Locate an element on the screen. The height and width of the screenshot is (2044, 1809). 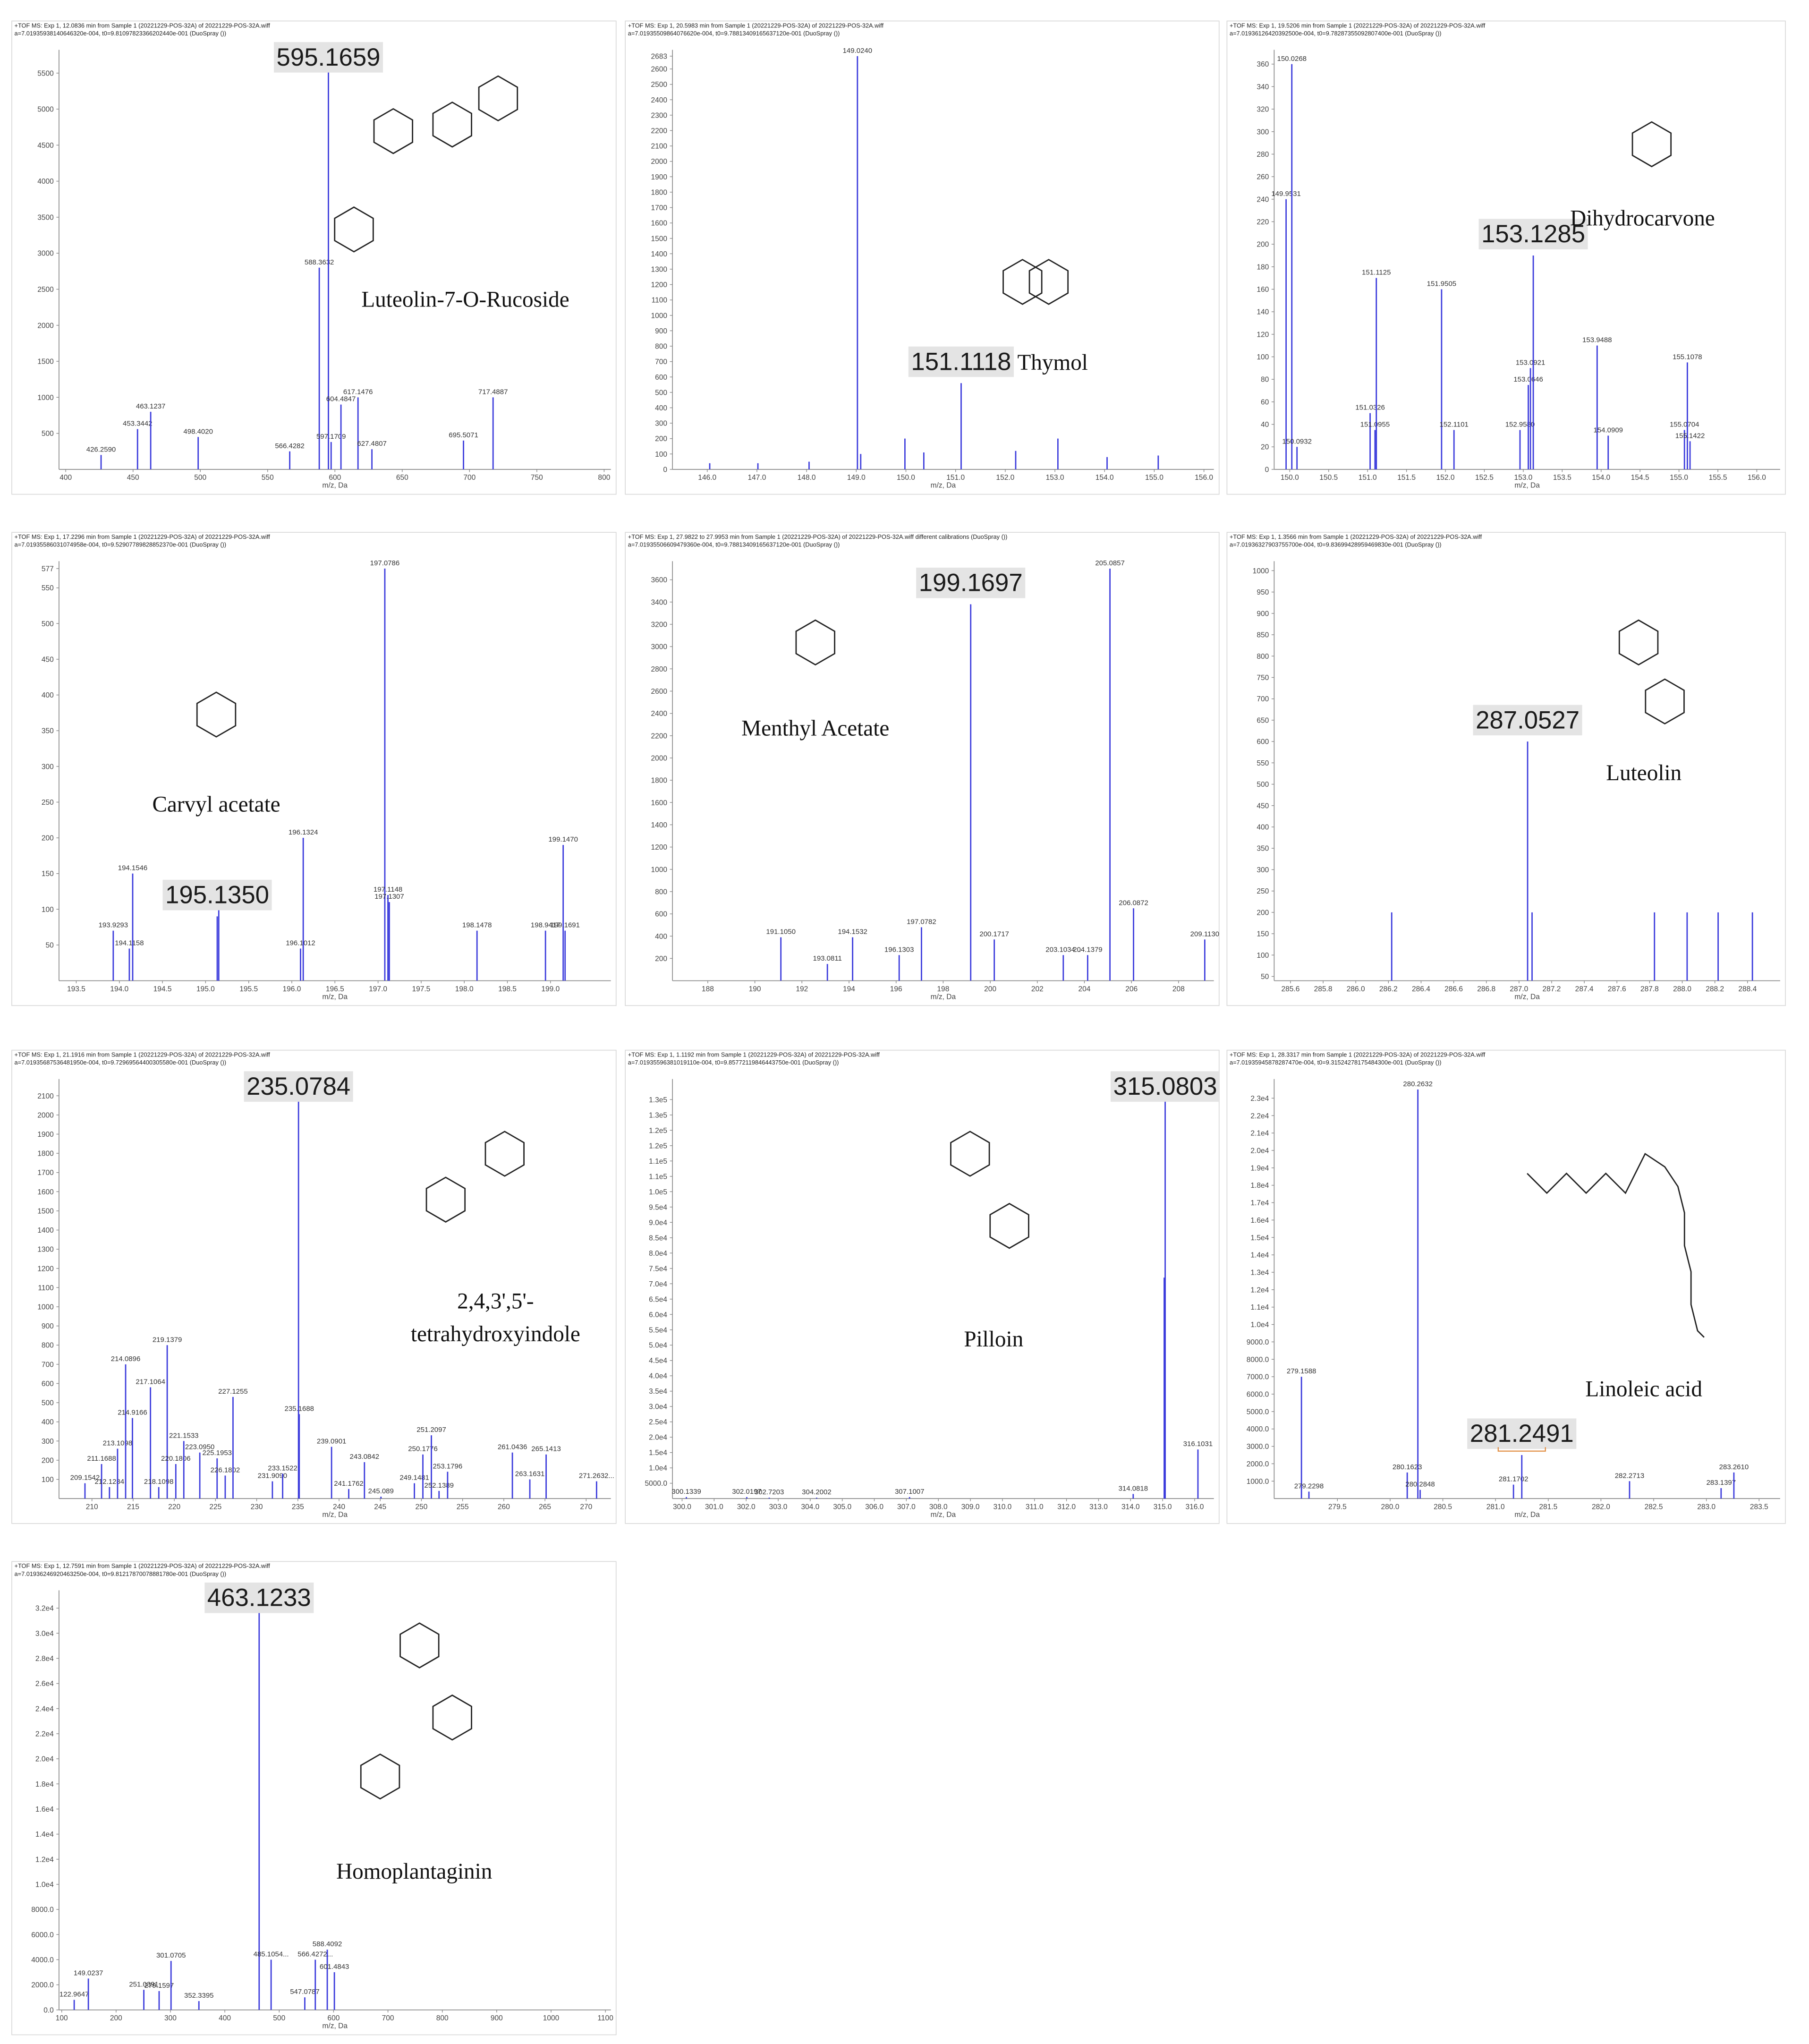
x-tick-label: 196.5 is located at coordinates (335, 989).